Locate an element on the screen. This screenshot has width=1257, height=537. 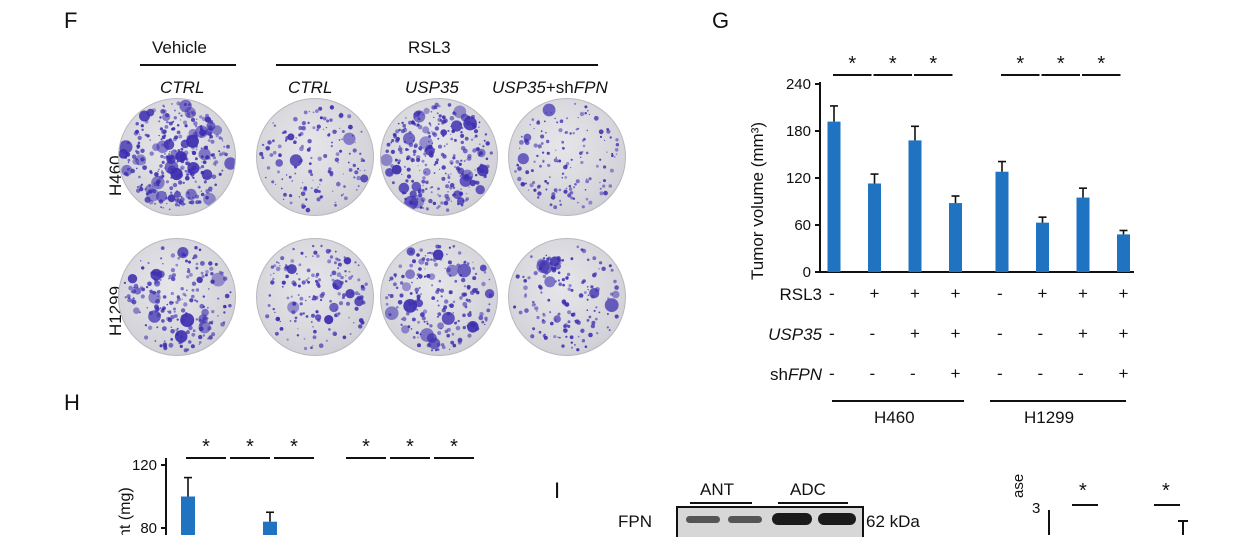
blot-group-ant: ANT is located at coordinates (717, 489).